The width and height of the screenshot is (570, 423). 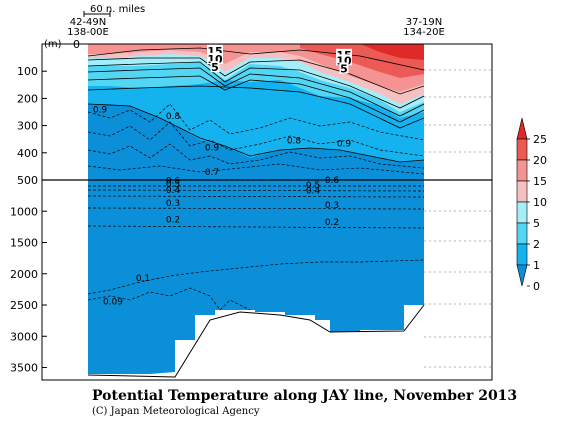 What do you see at coordinates (45, 206) in the screenshot?
I see `depth-axis: 100 200 300 400 500 1000 1500 2000 2500 3000 3500 0` at bounding box center [45, 206].